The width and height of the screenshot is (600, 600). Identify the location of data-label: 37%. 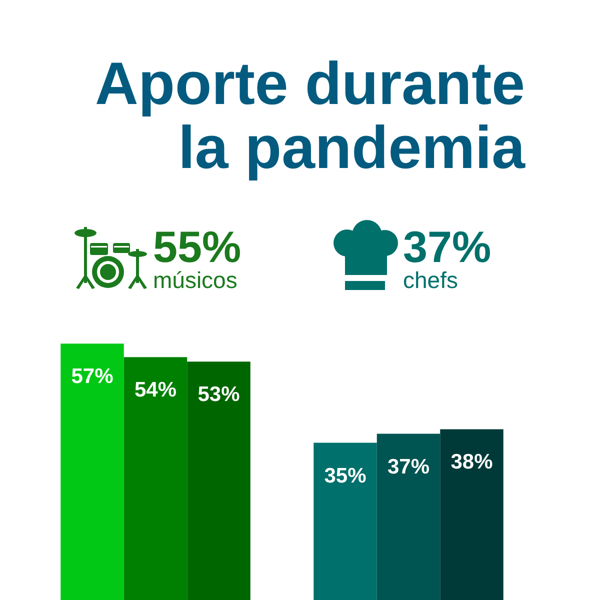
(408, 466).